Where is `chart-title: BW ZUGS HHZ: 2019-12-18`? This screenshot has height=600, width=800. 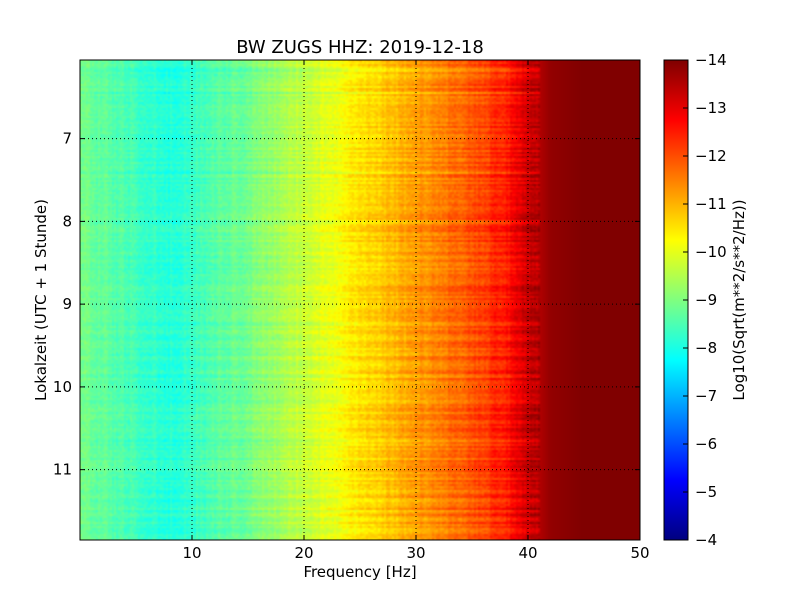
chart-title: BW ZUGS HHZ: 2019-12-18 is located at coordinates (360, 47).